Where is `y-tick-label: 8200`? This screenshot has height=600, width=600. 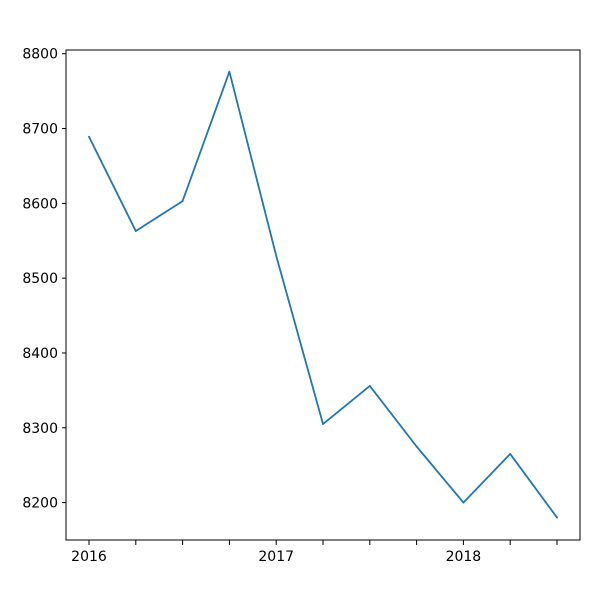 y-tick-label: 8200 is located at coordinates (40, 504).